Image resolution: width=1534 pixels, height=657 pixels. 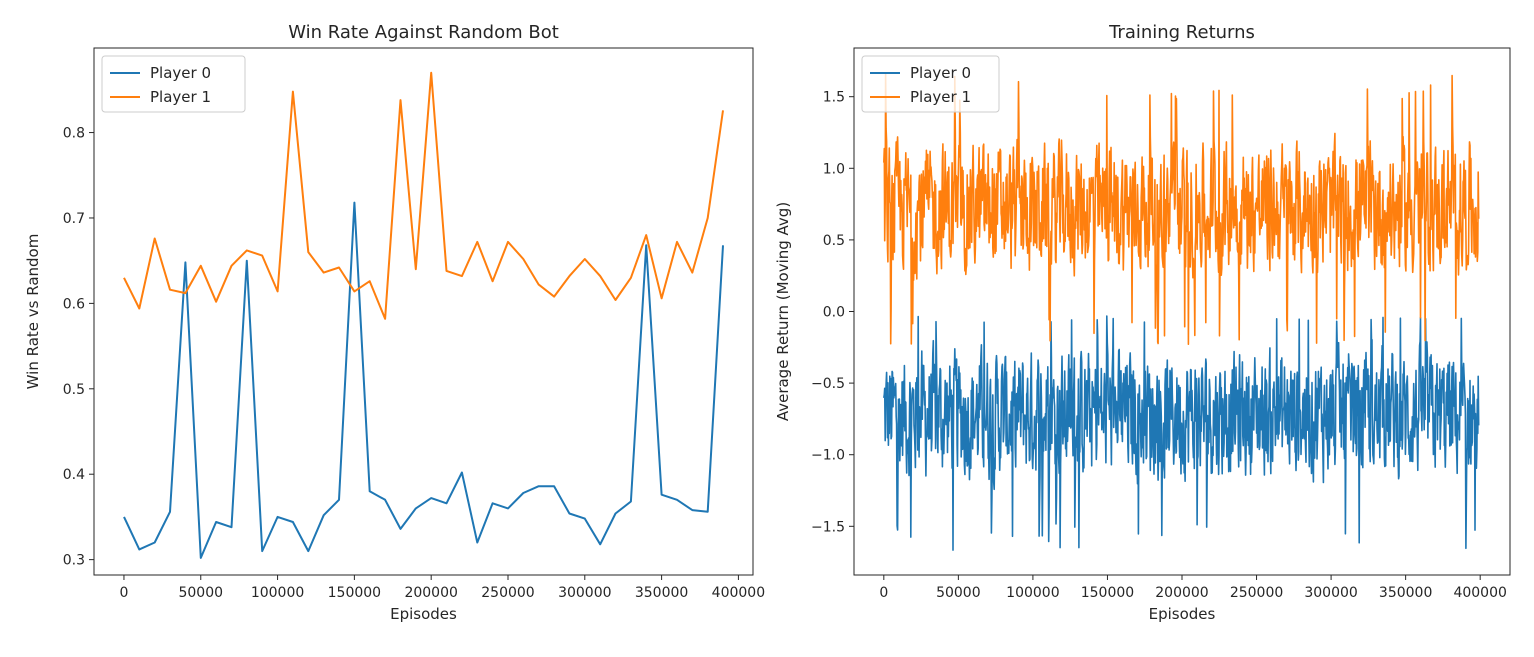 What do you see at coordinates (828, 384) in the screenshot?
I see `y-tick-label: −0.5` at bounding box center [828, 384].